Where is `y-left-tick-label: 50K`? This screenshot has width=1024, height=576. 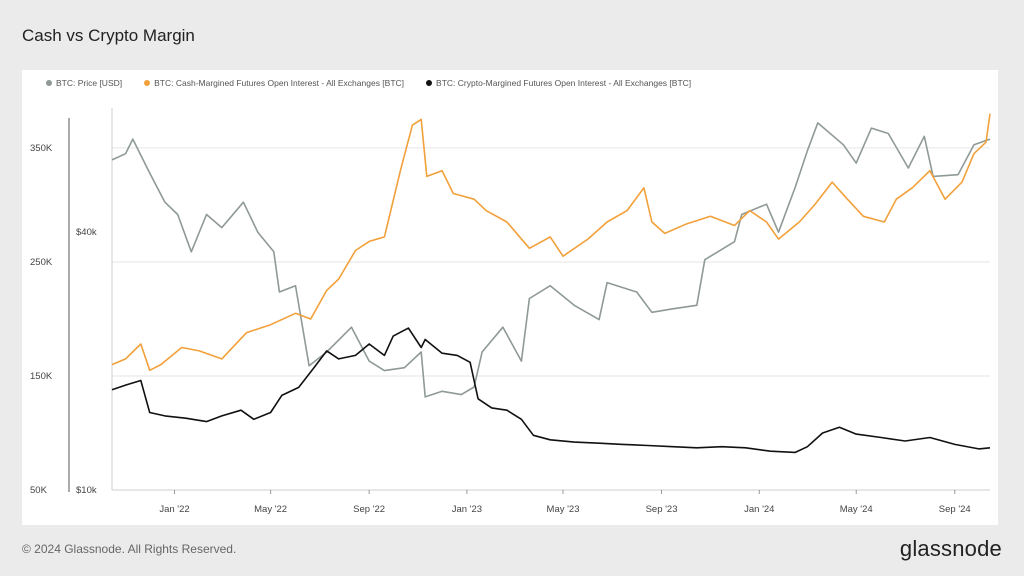 y-left-tick-label: 50K is located at coordinates (39, 490).